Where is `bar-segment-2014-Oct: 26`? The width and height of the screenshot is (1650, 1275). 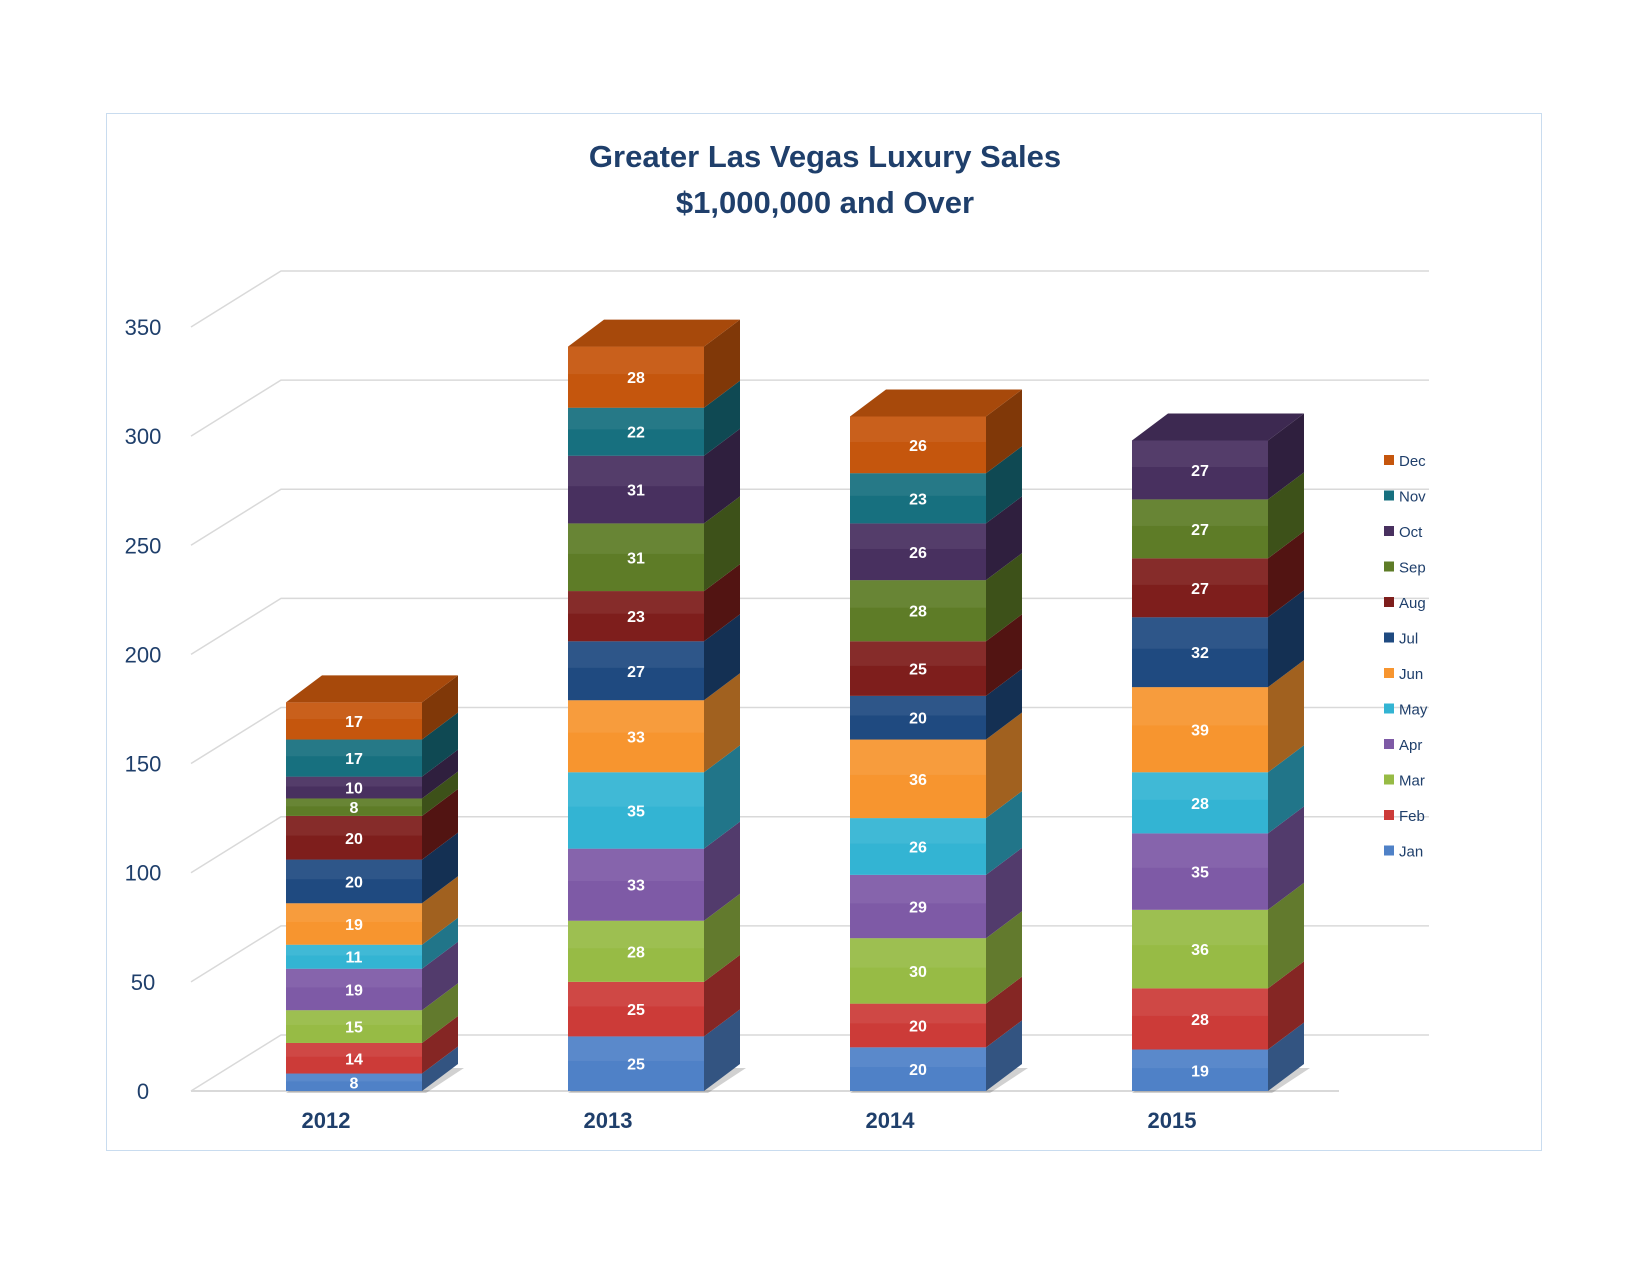 bar-segment-2014-Oct: 26 is located at coordinates (936, 538).